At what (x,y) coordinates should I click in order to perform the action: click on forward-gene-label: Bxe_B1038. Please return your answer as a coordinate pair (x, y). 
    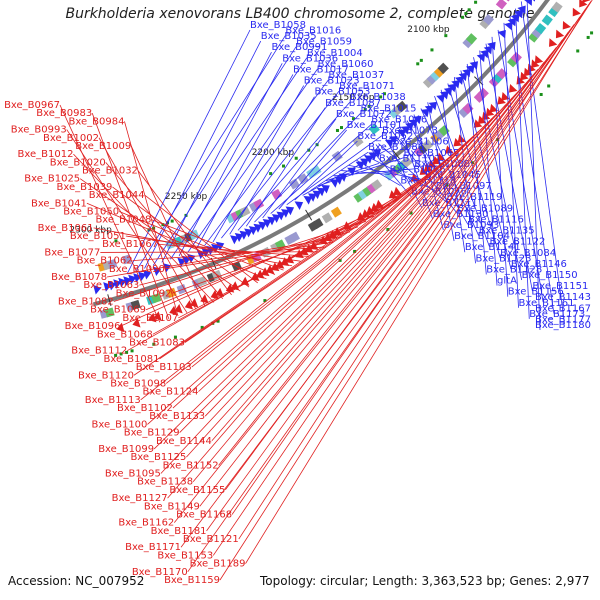
    Looking at the image, I should click on (378, 97).